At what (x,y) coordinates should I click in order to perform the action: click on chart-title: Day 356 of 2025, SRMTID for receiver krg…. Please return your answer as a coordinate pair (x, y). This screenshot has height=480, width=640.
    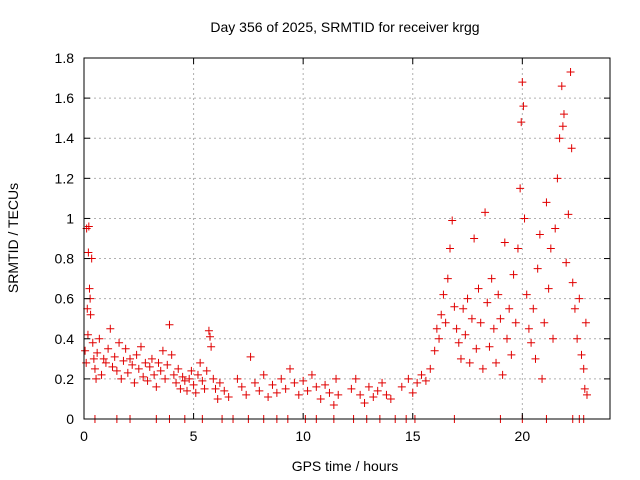
    Looking at the image, I should click on (344, 27).